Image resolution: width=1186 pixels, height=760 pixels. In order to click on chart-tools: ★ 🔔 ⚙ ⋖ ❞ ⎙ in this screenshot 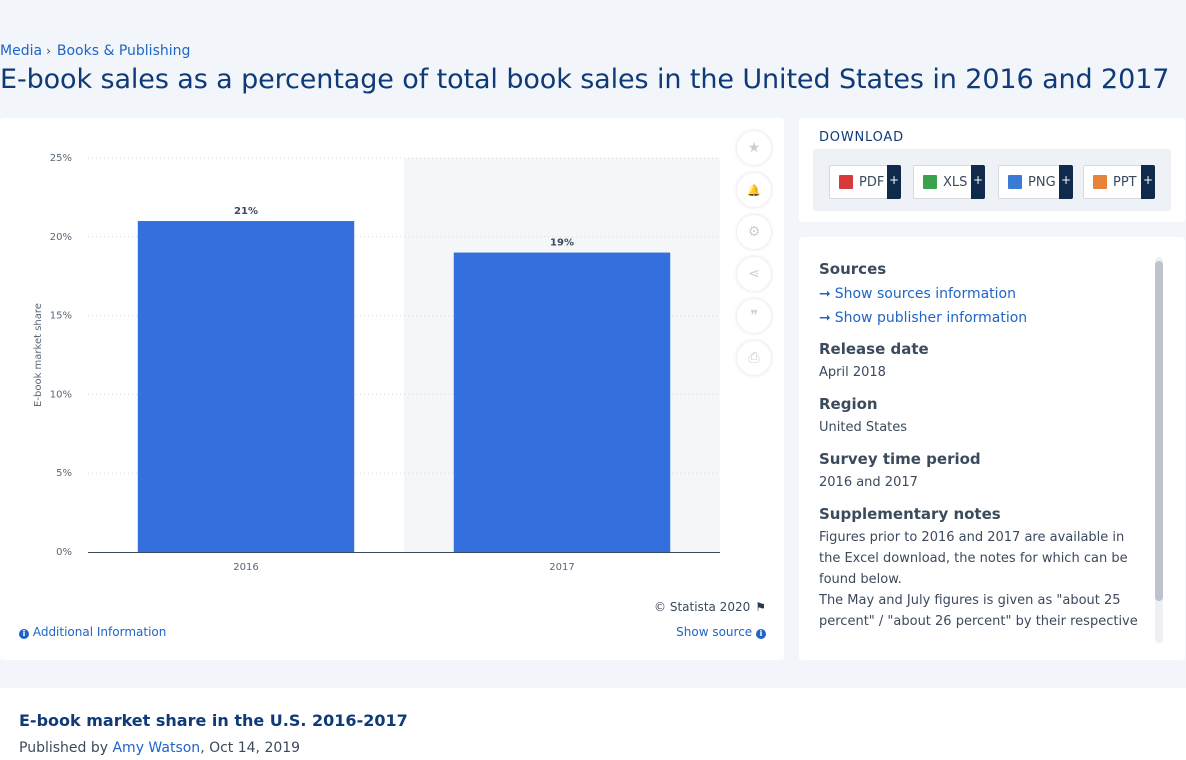, I will do `click(754, 257)`.